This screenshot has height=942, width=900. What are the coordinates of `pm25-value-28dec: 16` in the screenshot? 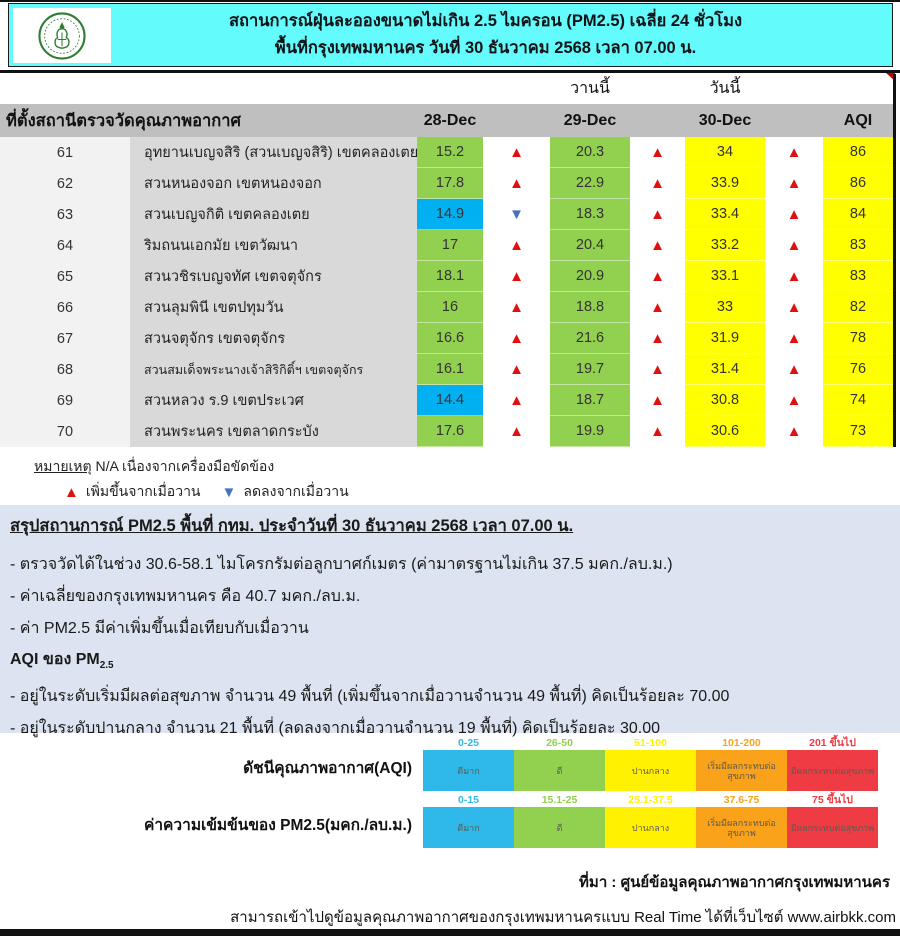 It's located at (450, 307).